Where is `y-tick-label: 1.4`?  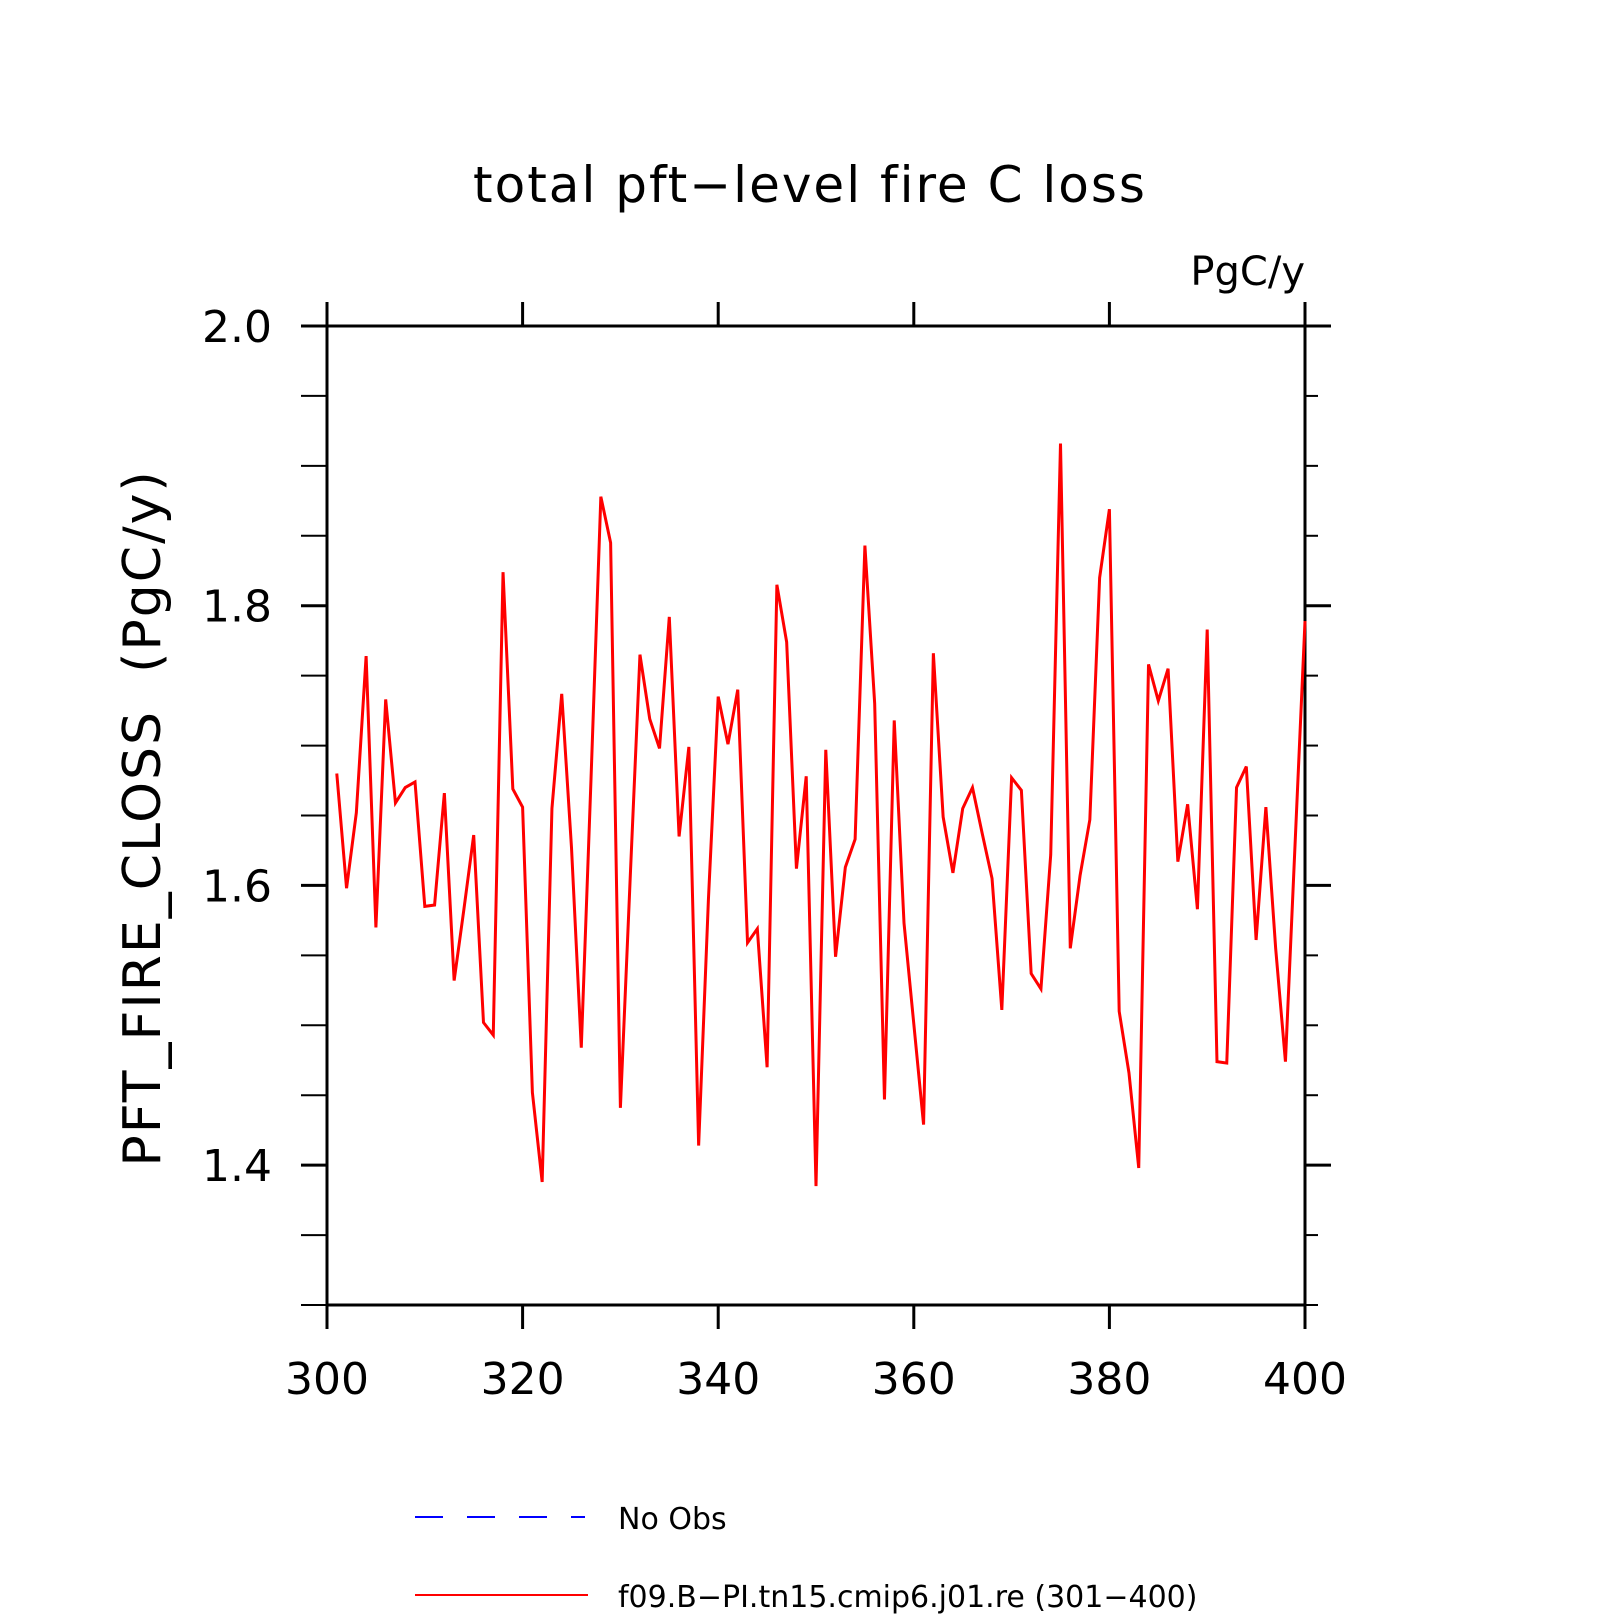 y-tick-label: 1.4 is located at coordinates (237, 1166).